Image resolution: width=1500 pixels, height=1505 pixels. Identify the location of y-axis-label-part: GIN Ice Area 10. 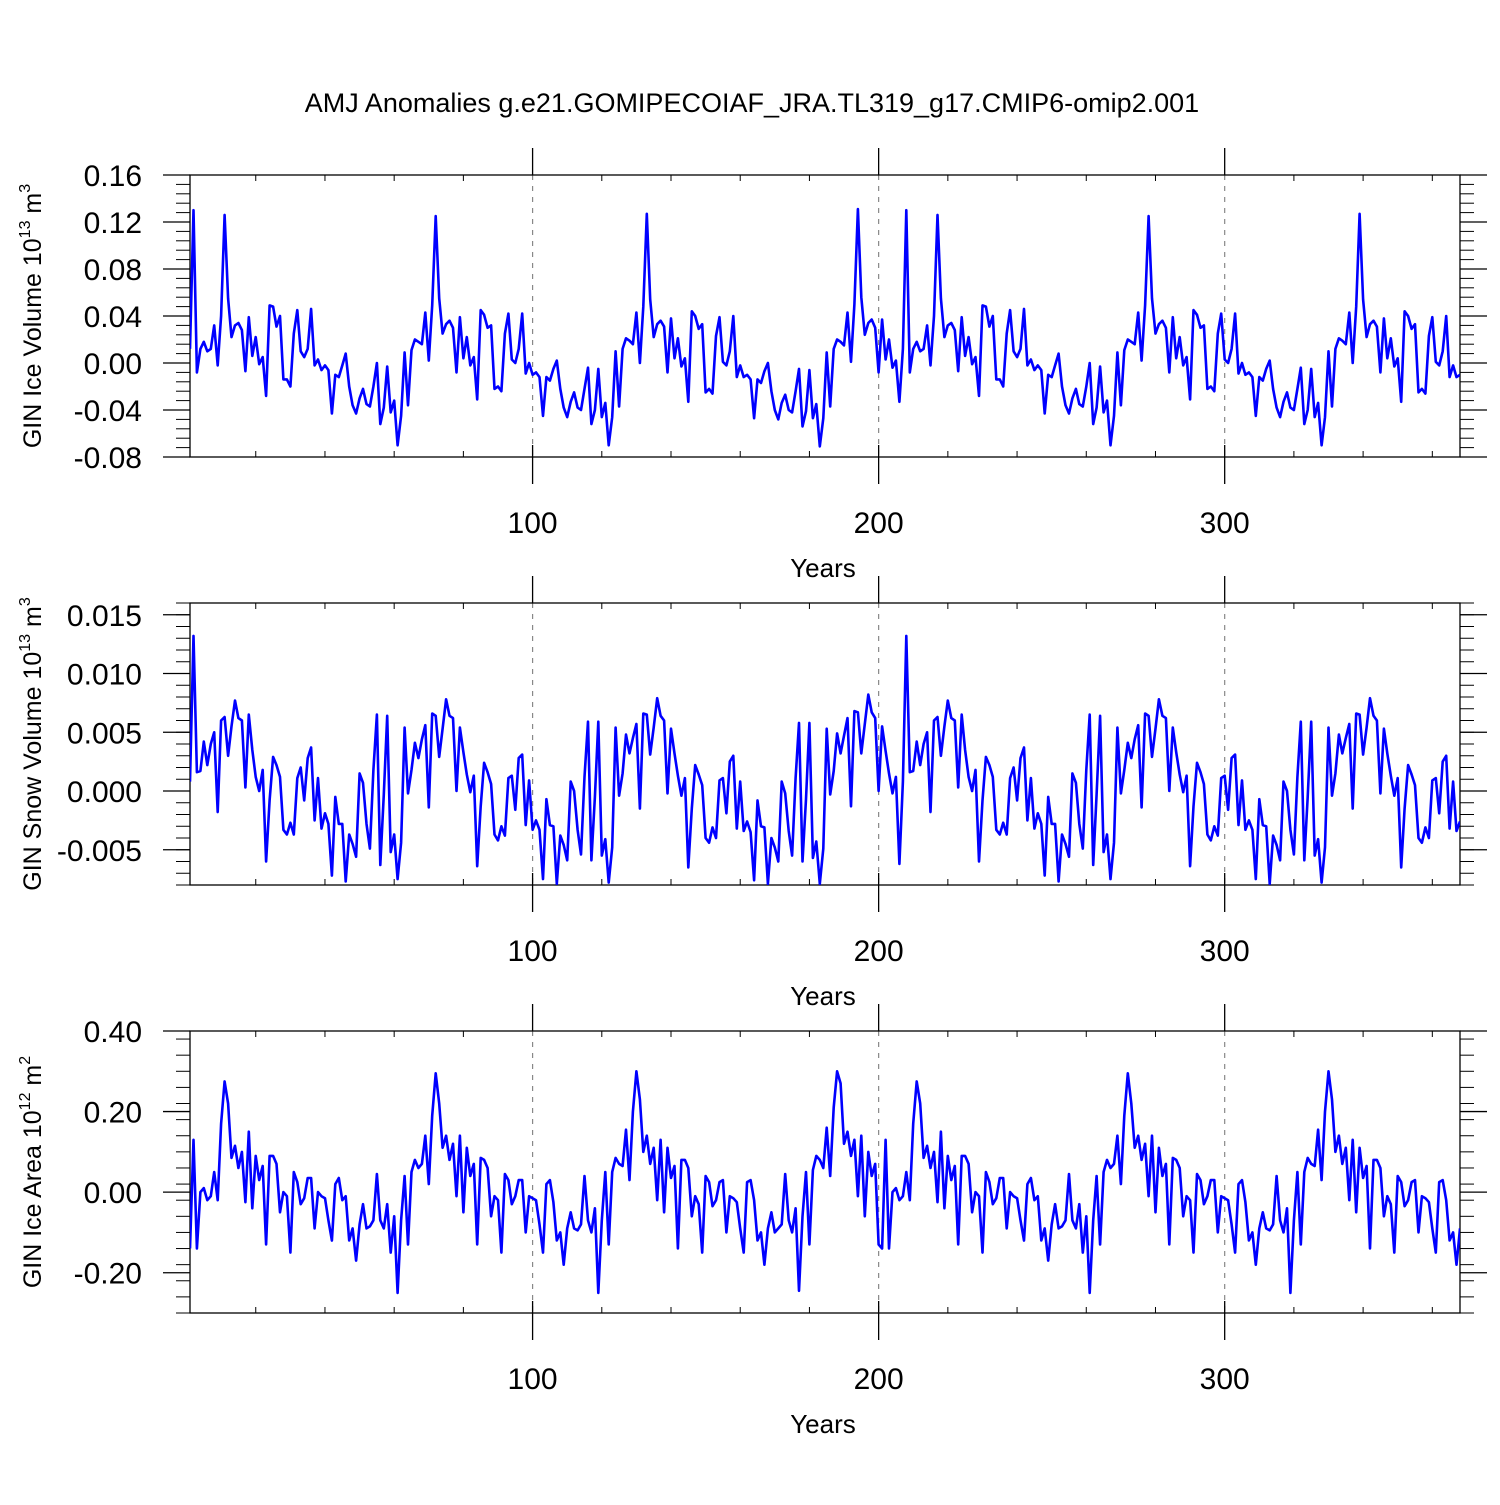
(33, 1199).